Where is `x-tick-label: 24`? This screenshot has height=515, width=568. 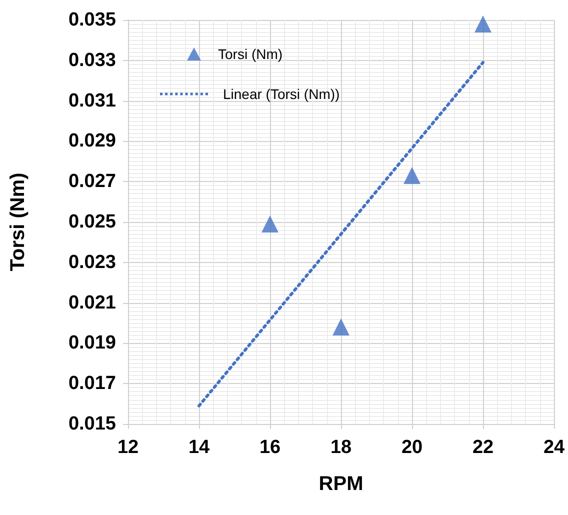
x-tick-label: 24 is located at coordinates (554, 447).